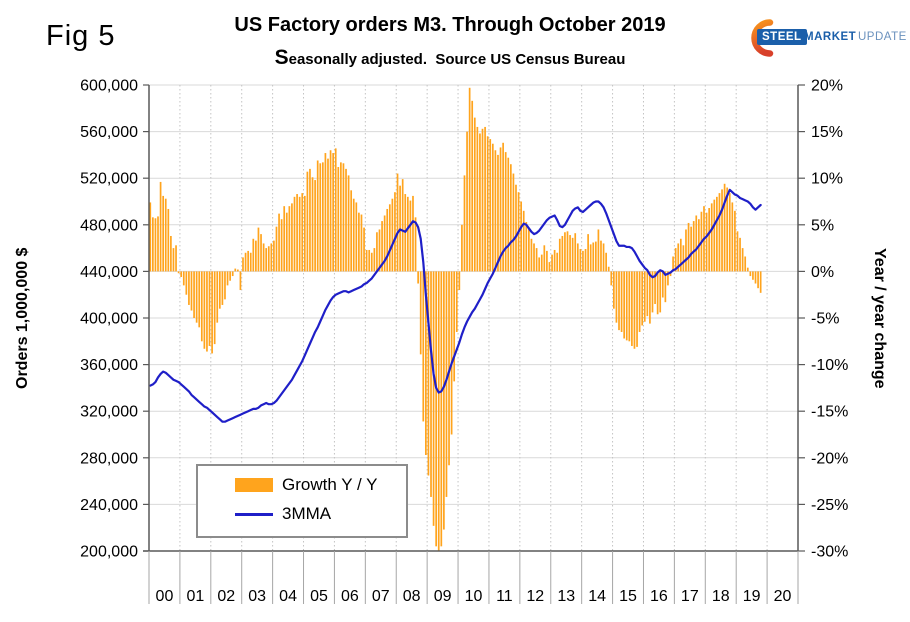 The height and width of the screenshot is (622, 910). Describe the element at coordinates (254, 514) in the screenshot. I see `mma-series-swatch` at that location.